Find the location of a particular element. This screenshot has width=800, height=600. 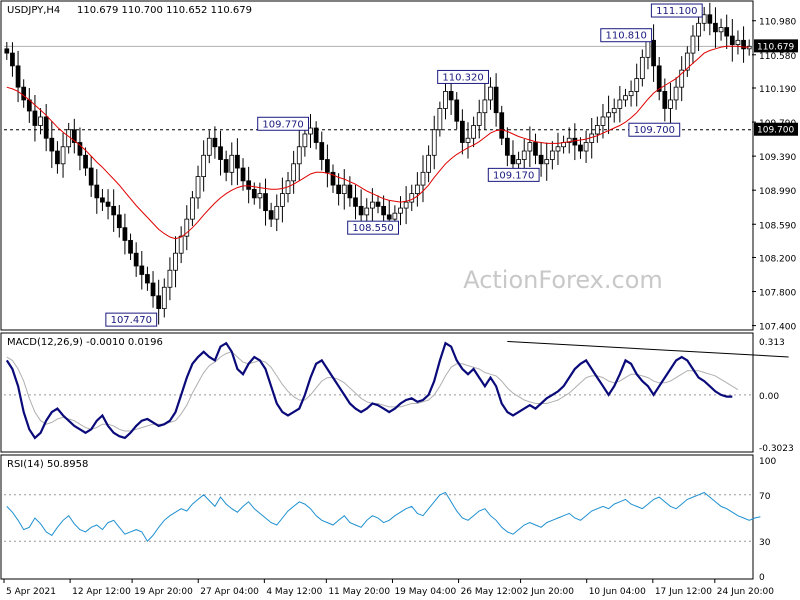

price-axis-label: 108.200 is located at coordinates (777, 259).